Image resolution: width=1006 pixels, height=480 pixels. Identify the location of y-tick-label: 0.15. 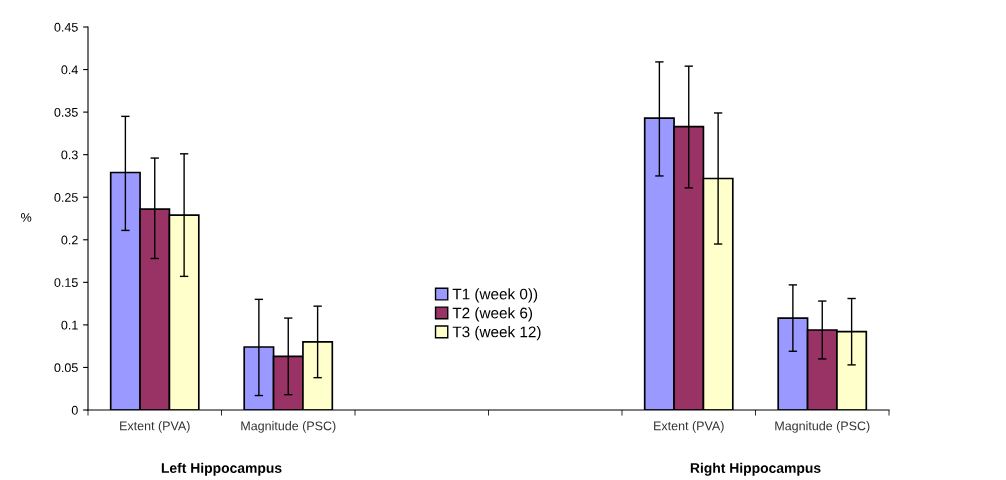
(66, 282).